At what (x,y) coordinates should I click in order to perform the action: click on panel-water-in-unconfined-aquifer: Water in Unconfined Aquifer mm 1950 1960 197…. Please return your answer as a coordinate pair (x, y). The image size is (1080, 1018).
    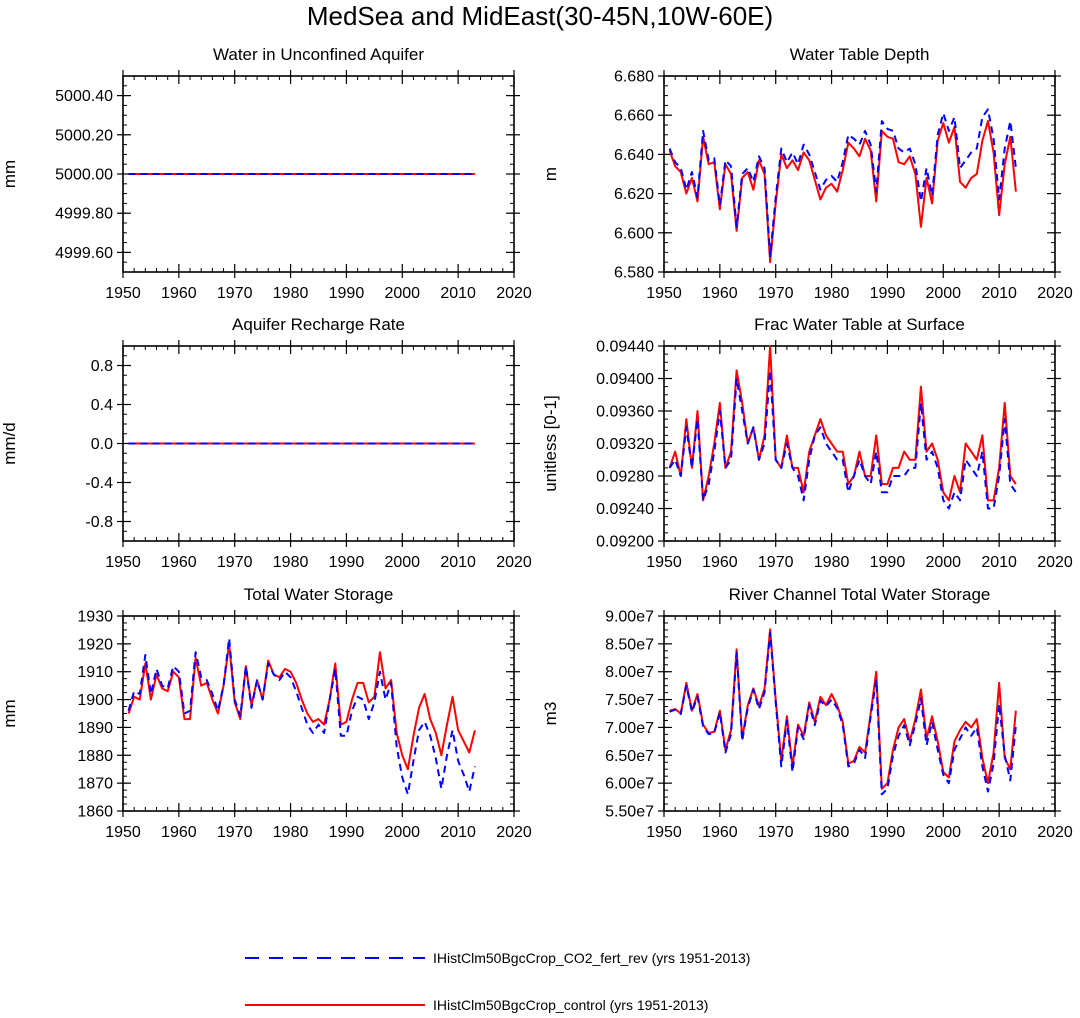
    Looking at the image, I should click on (266, 173).